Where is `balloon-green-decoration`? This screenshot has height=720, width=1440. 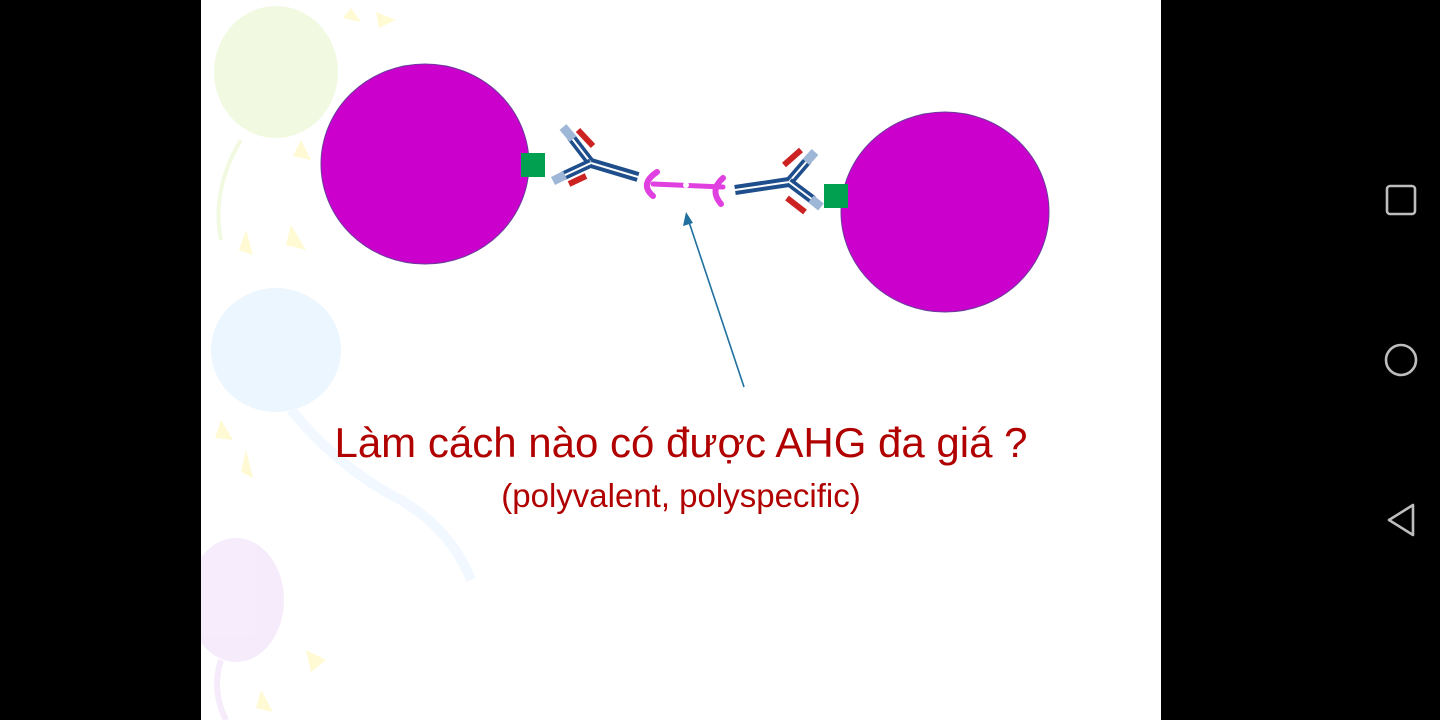 balloon-green-decoration is located at coordinates (305, 130).